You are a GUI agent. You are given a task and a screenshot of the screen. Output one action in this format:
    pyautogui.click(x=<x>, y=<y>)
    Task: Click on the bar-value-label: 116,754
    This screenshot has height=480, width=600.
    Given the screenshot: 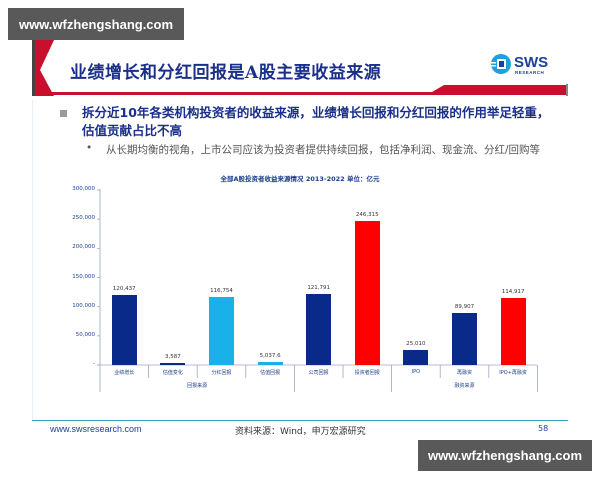 What is the action you would take?
    pyautogui.click(x=221, y=290)
    